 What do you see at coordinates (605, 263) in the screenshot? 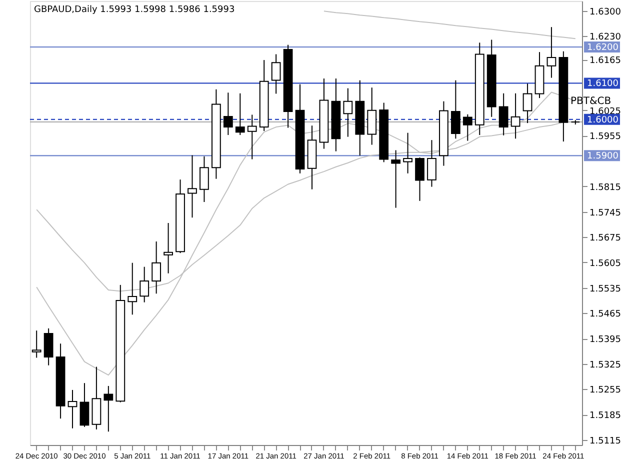
I see `y-tick-label: 1.5605` at bounding box center [605, 263].